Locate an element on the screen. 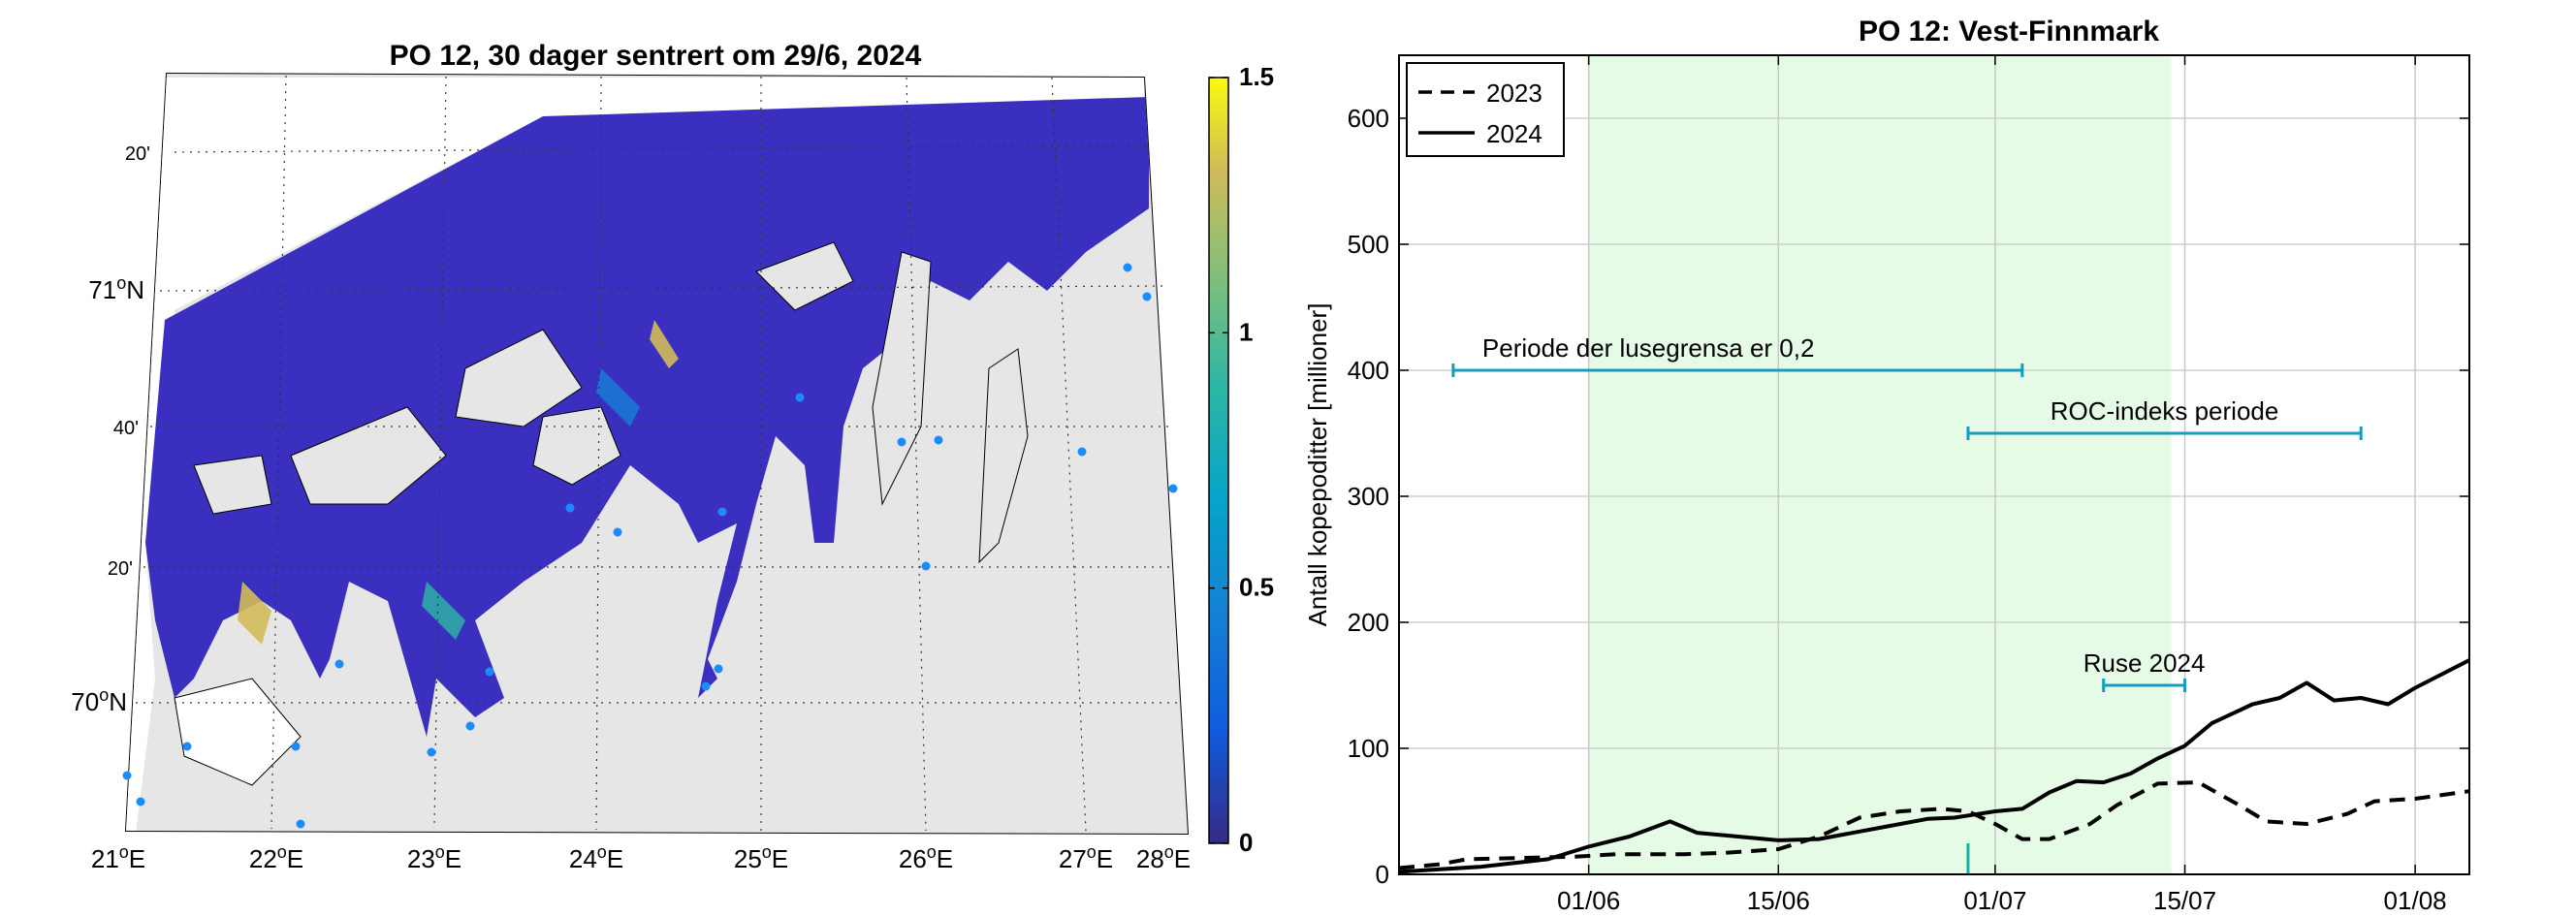 This screenshot has height=917, width=2576. x-tick-label: 15/06 is located at coordinates (1778, 900).